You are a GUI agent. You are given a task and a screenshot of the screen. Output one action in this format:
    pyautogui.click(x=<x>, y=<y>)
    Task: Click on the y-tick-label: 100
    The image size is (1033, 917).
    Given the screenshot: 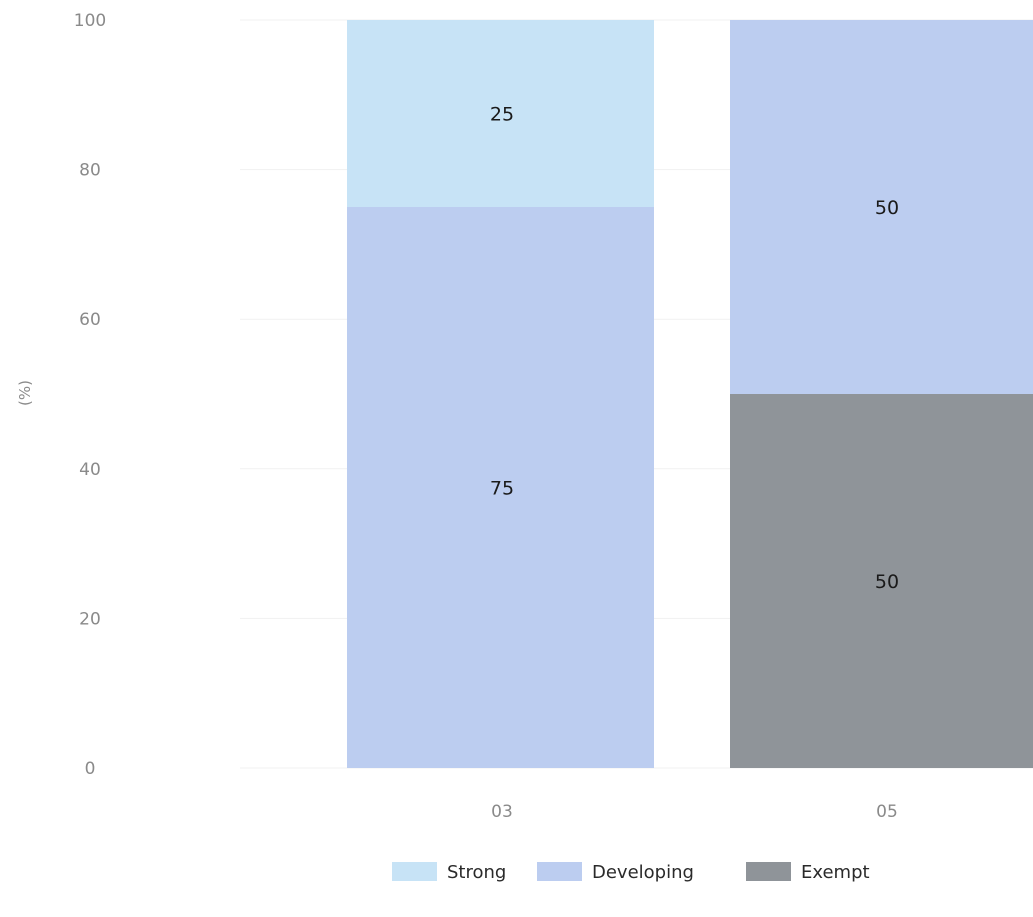 What is the action you would take?
    pyautogui.click(x=90, y=21)
    